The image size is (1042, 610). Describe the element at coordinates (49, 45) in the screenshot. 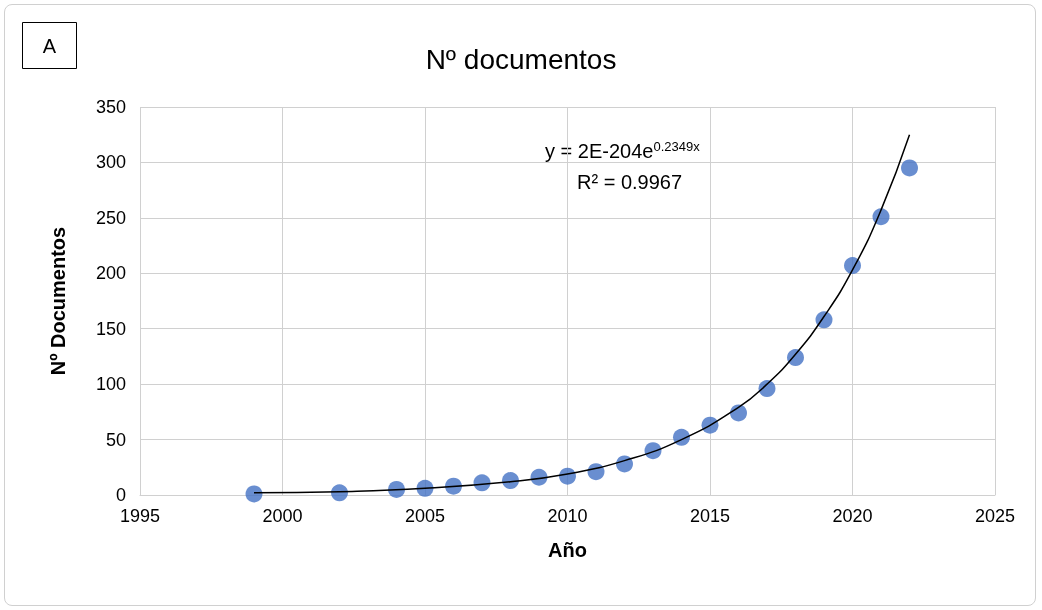

I see `text: A` at that location.